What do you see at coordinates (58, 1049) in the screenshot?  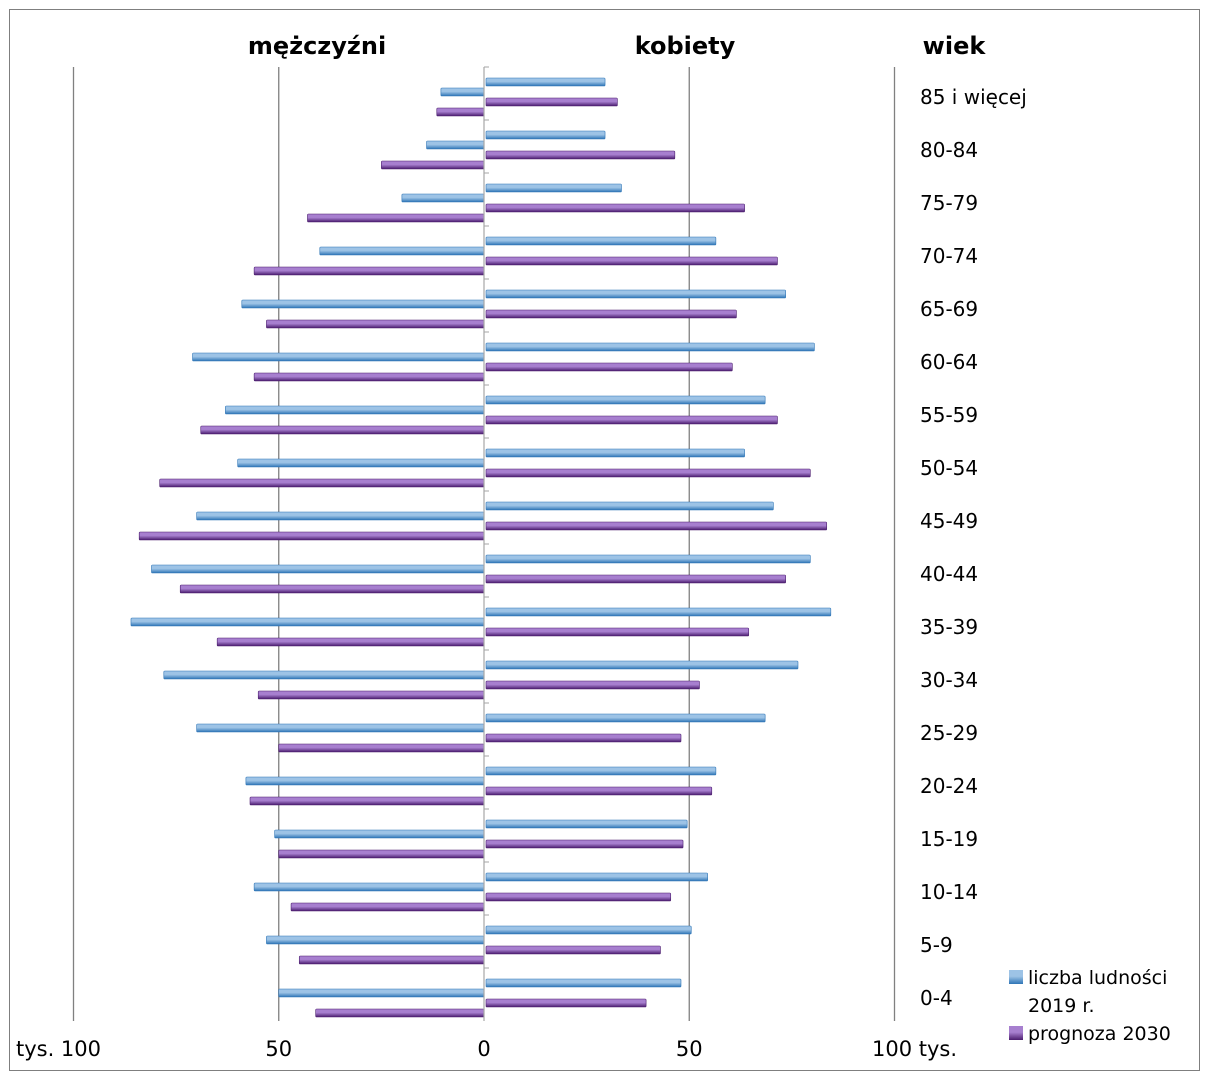 I see `x-tick-label: tys. 100` at bounding box center [58, 1049].